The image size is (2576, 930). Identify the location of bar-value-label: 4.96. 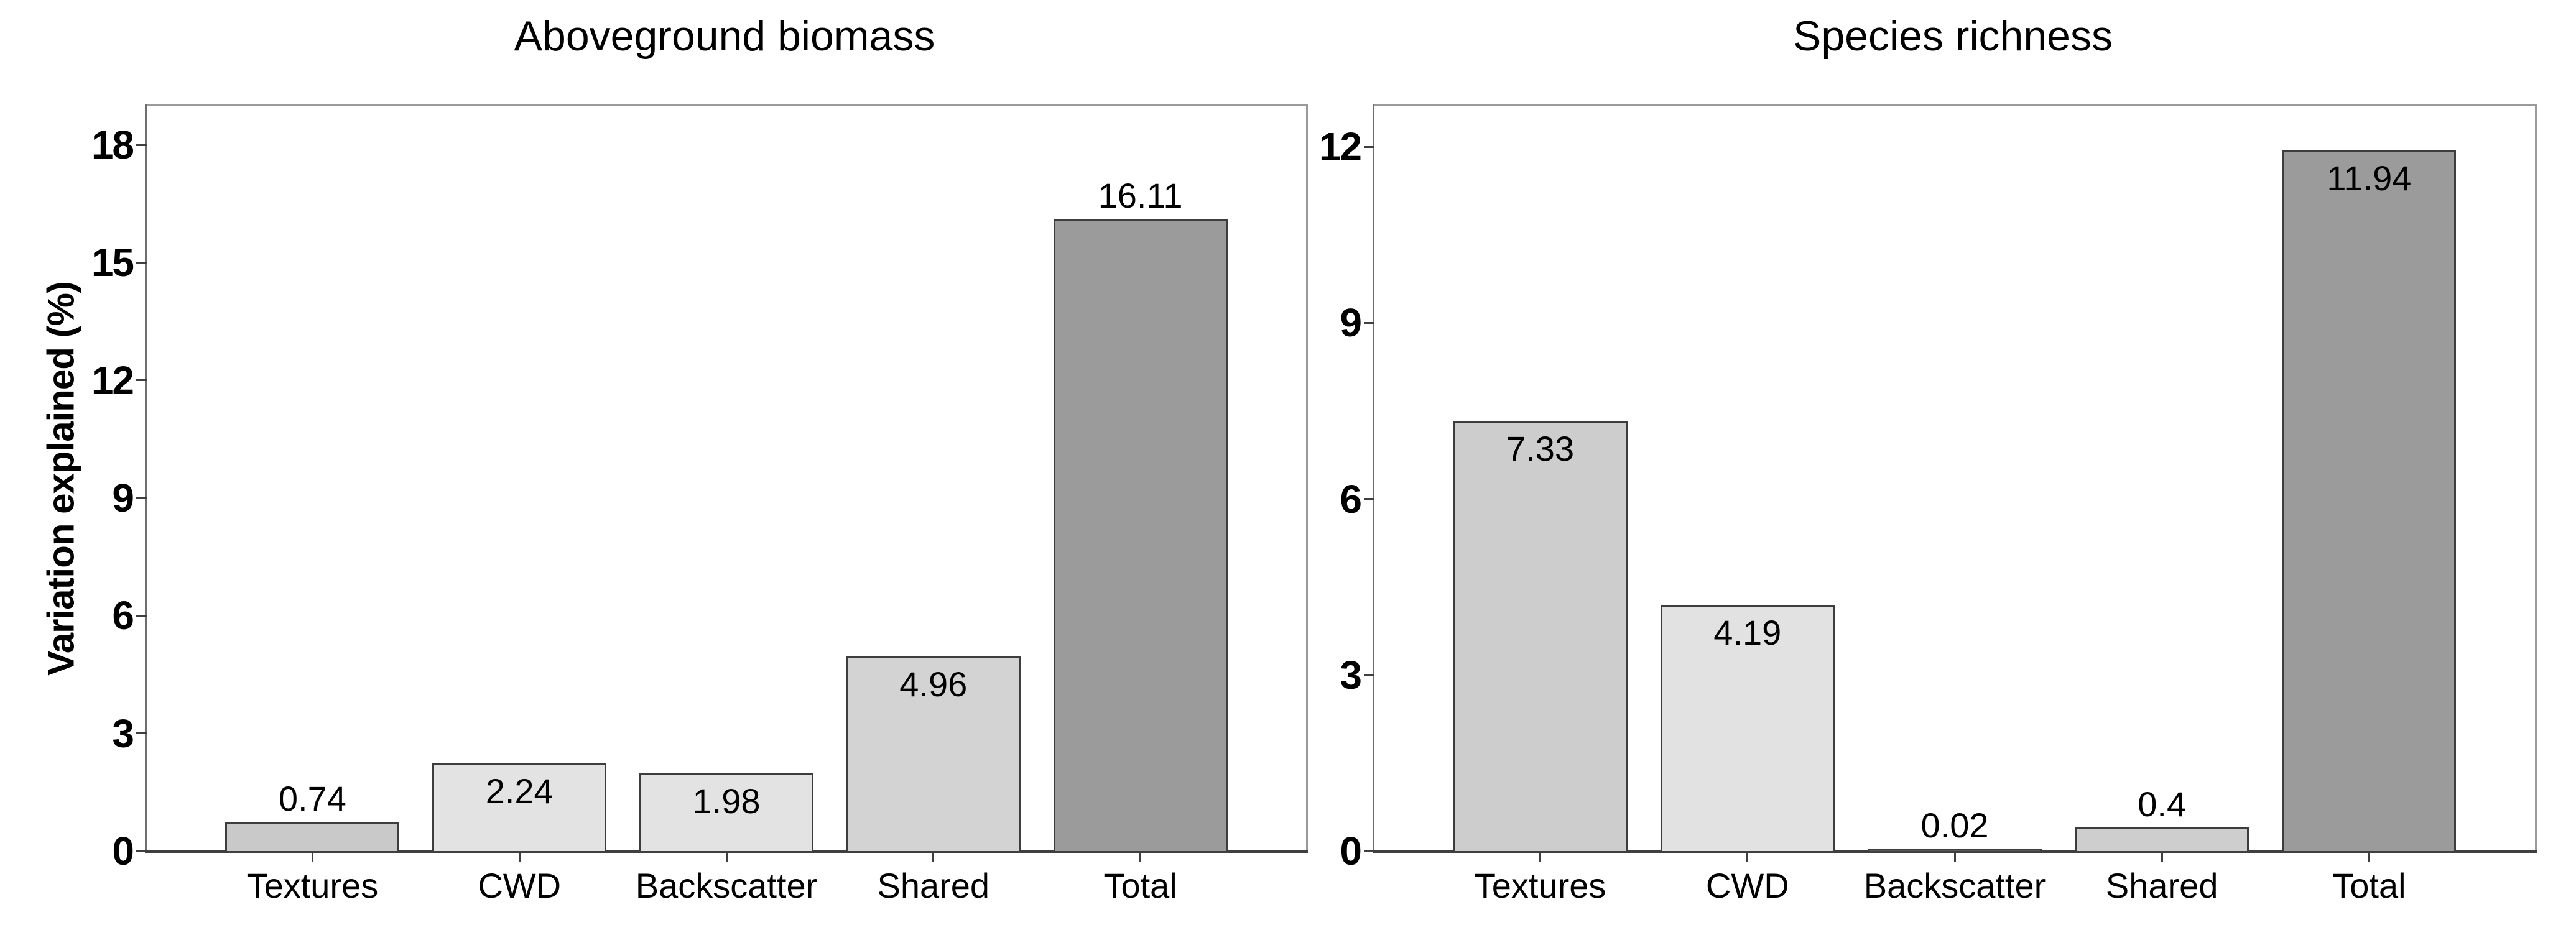
(933, 684).